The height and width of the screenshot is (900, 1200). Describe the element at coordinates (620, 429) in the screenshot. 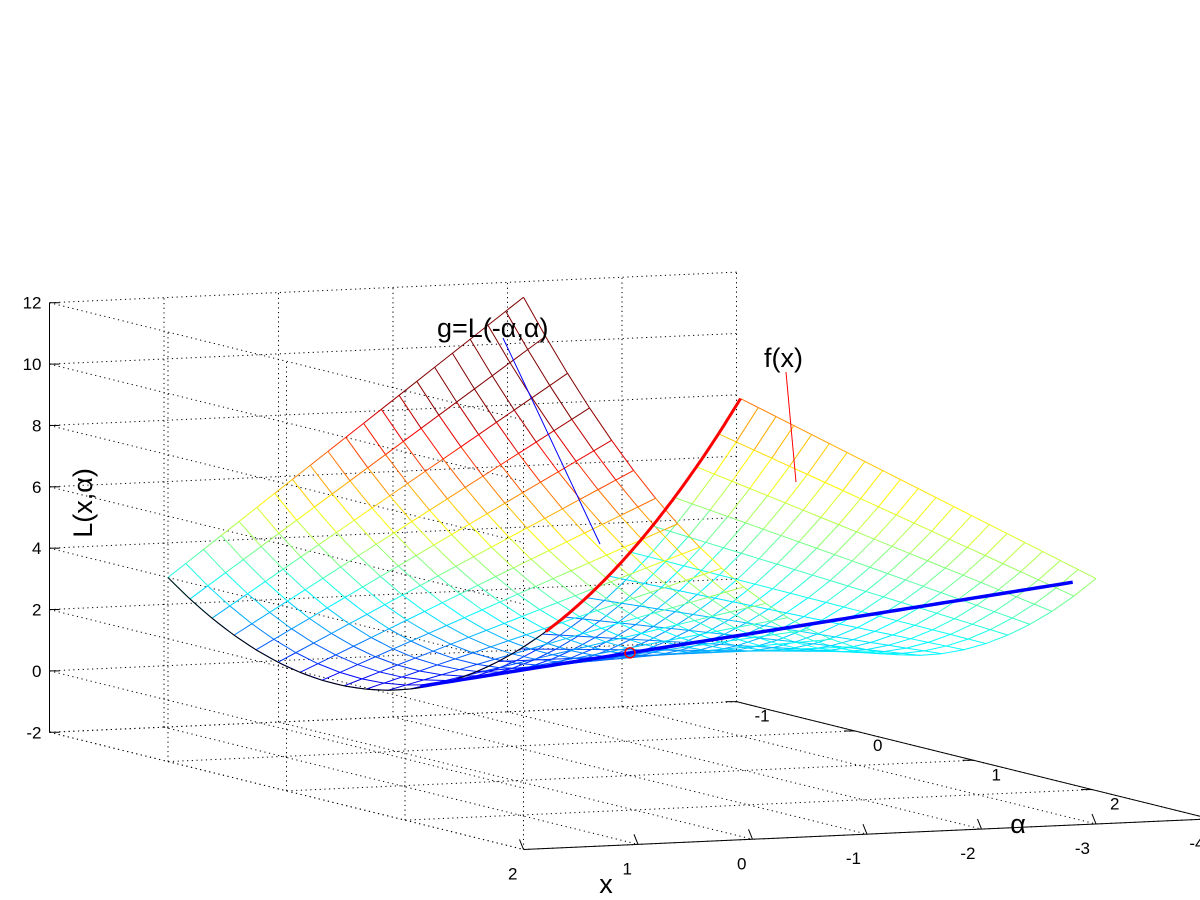

I see `annotations: g=L(-α,α) f(x)` at that location.